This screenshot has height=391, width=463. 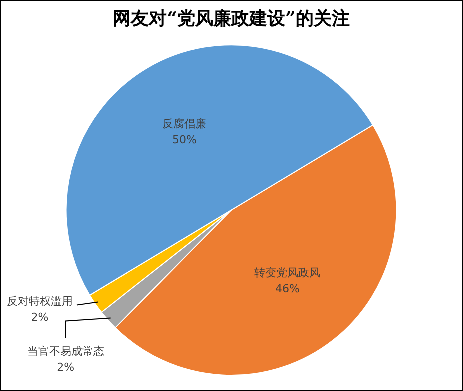 What do you see at coordinates (65, 351) in the screenshot?
I see `slice-label: 当官不易成常态` at bounding box center [65, 351].